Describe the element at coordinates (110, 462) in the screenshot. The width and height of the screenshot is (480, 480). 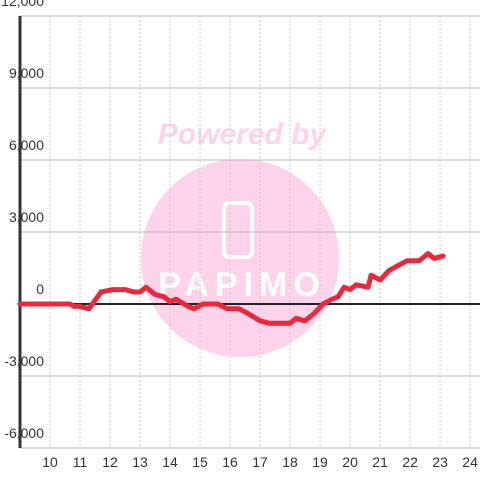
I see `x-tick-label: 12` at that location.